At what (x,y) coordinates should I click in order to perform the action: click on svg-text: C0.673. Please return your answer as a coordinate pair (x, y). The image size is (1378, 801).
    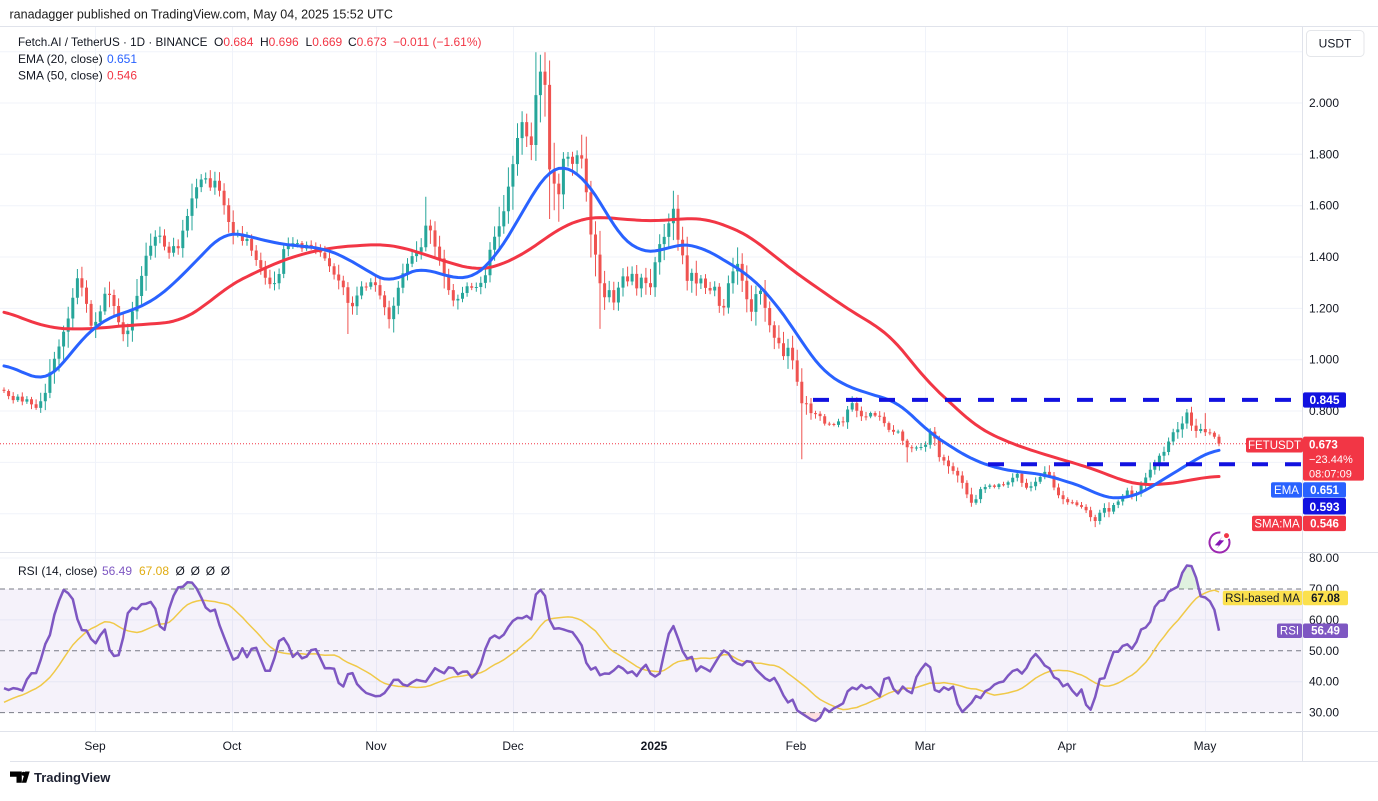
    Looking at the image, I should click on (367, 42).